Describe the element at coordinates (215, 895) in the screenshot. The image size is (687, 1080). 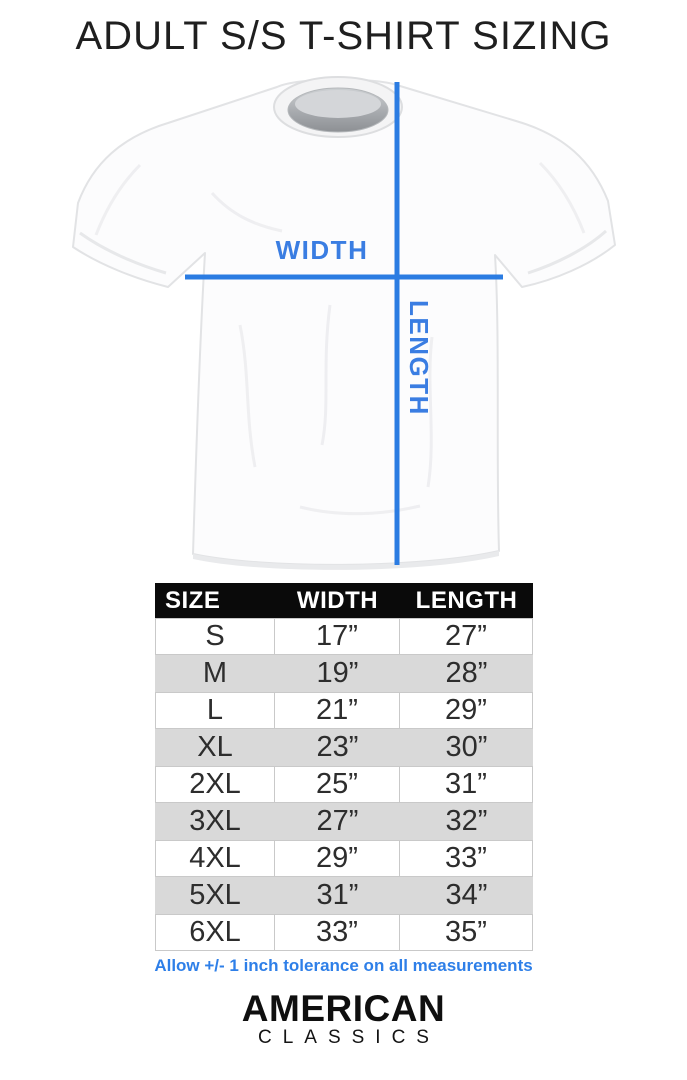
I see `size-cell: 5XL` at that location.